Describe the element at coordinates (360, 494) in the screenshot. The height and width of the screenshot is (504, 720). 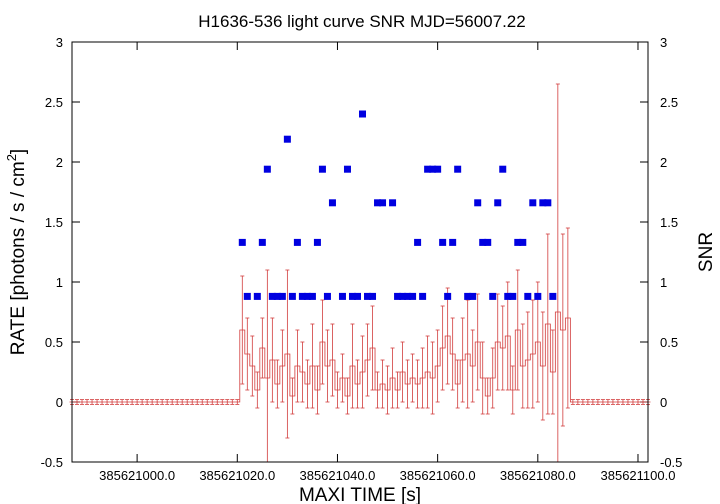
I see `x-axis-label: MAXI TIME [s]` at that location.